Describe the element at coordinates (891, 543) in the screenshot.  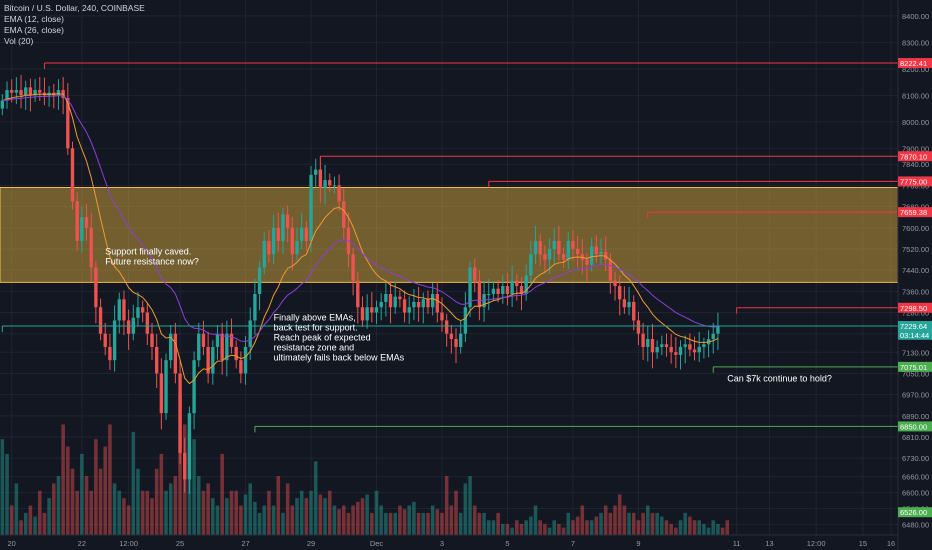
I see `x-tick-label: 16` at that location.